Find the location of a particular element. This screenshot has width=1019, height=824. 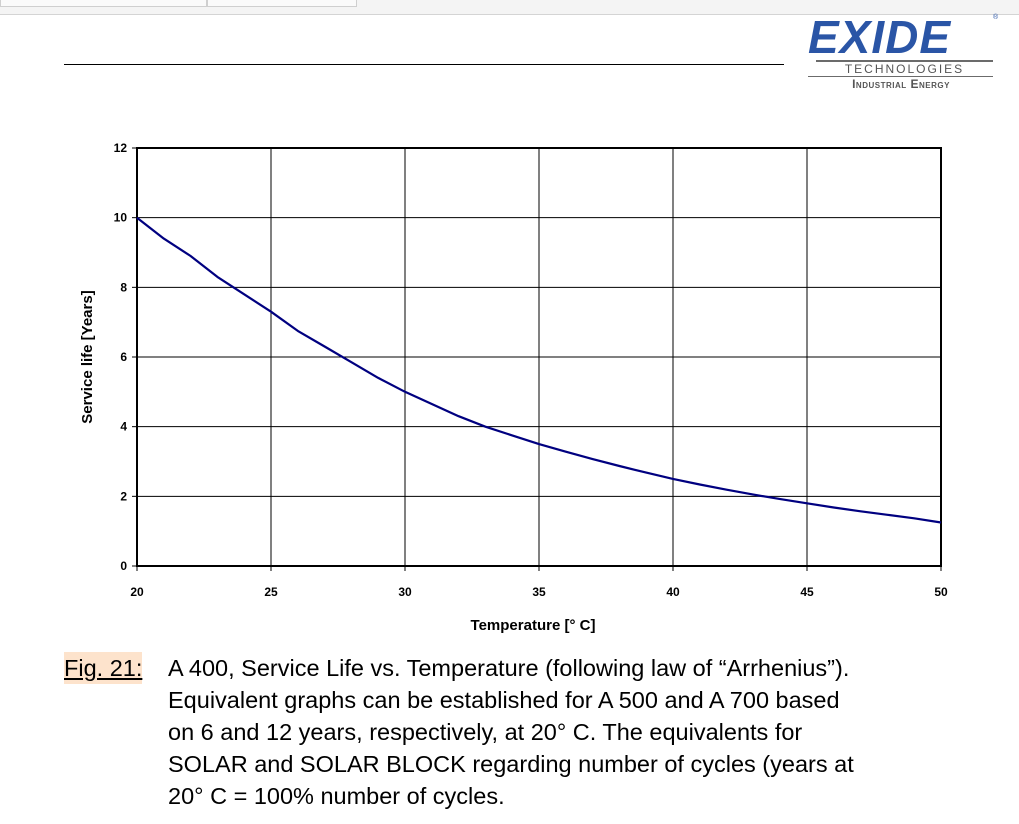

logo-registered-mark: ® is located at coordinates (996, 17).